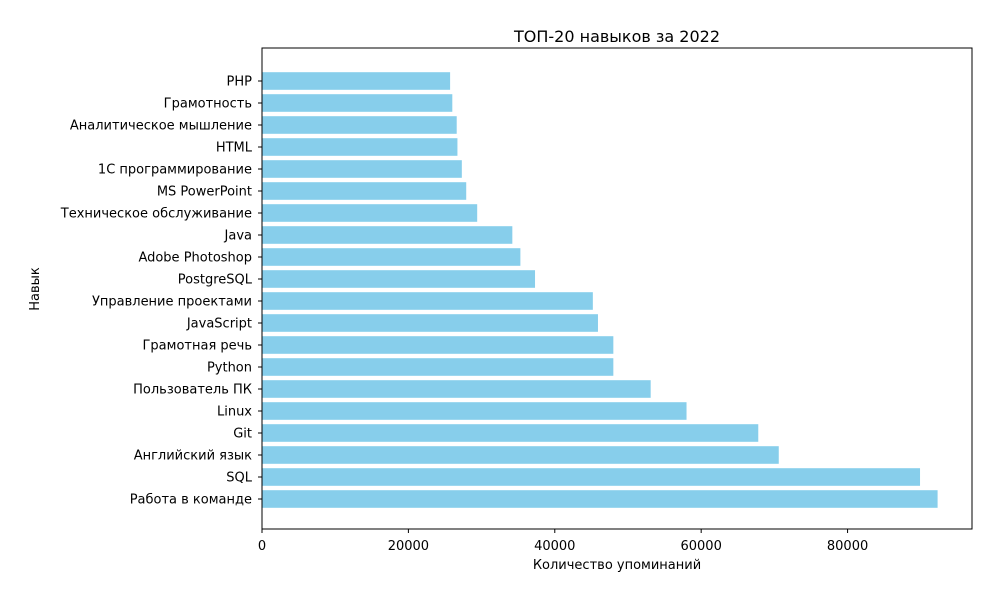 This screenshot has width=1000, height=600. I want to click on y-tick-label: MS PowerPoint, so click(204, 192).